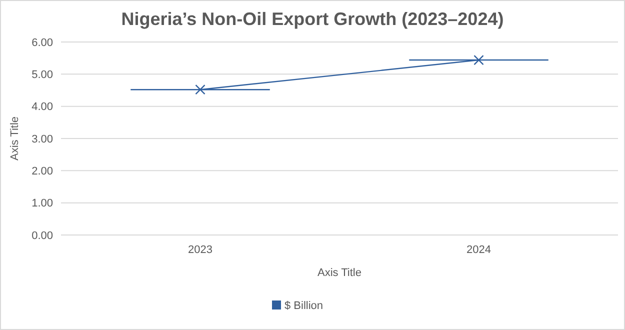  Describe the element at coordinates (304, 306) in the screenshot. I see `legend-label: $ Billion` at that location.